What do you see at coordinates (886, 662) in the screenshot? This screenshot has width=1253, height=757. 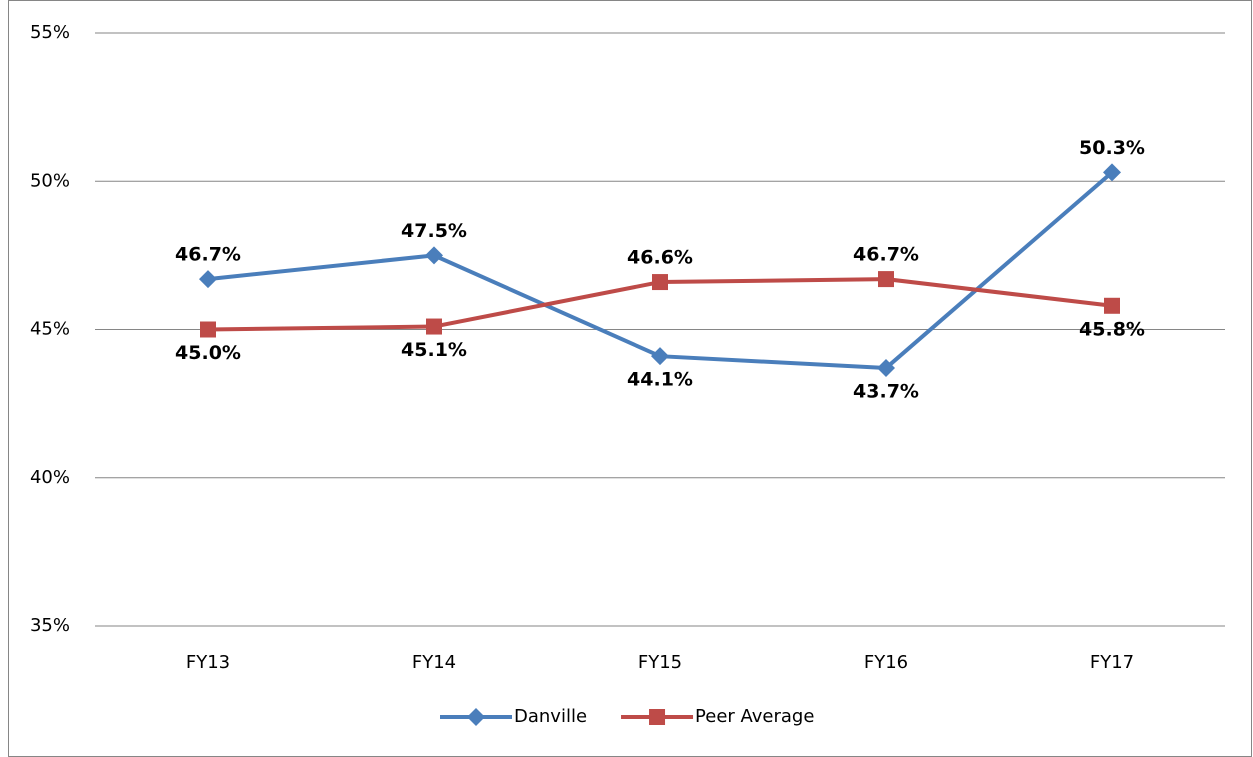 I see `x-tick-label: FY16` at bounding box center [886, 662].